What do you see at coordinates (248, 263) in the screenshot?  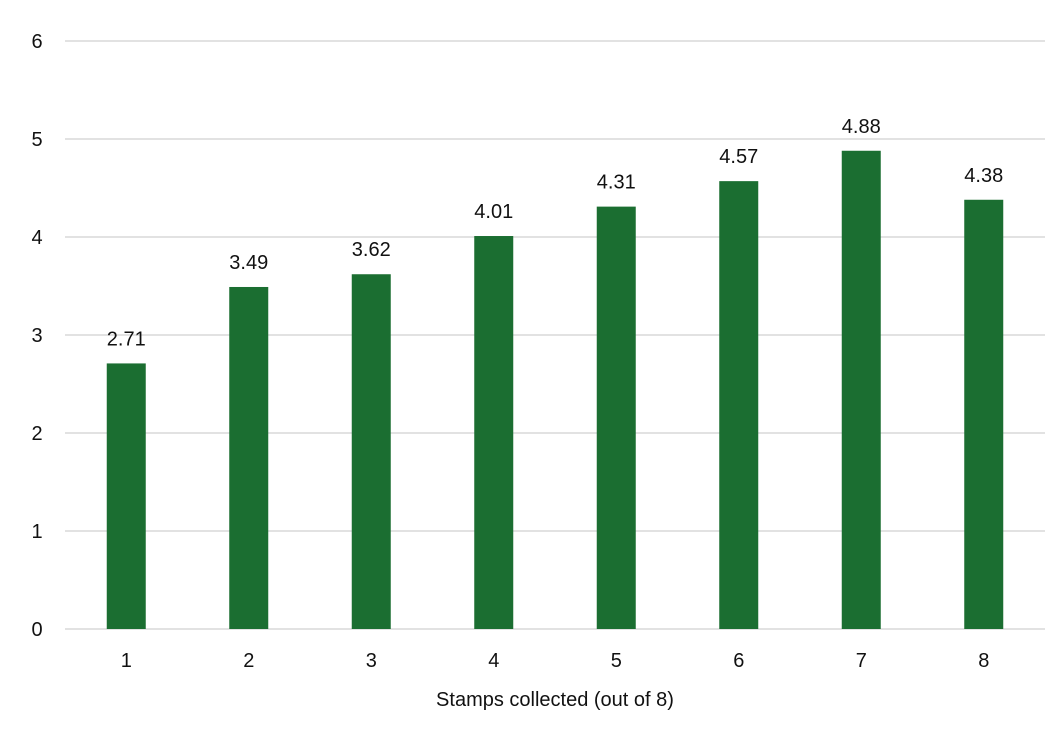 I see `data-label-2: 3.49` at bounding box center [248, 263].